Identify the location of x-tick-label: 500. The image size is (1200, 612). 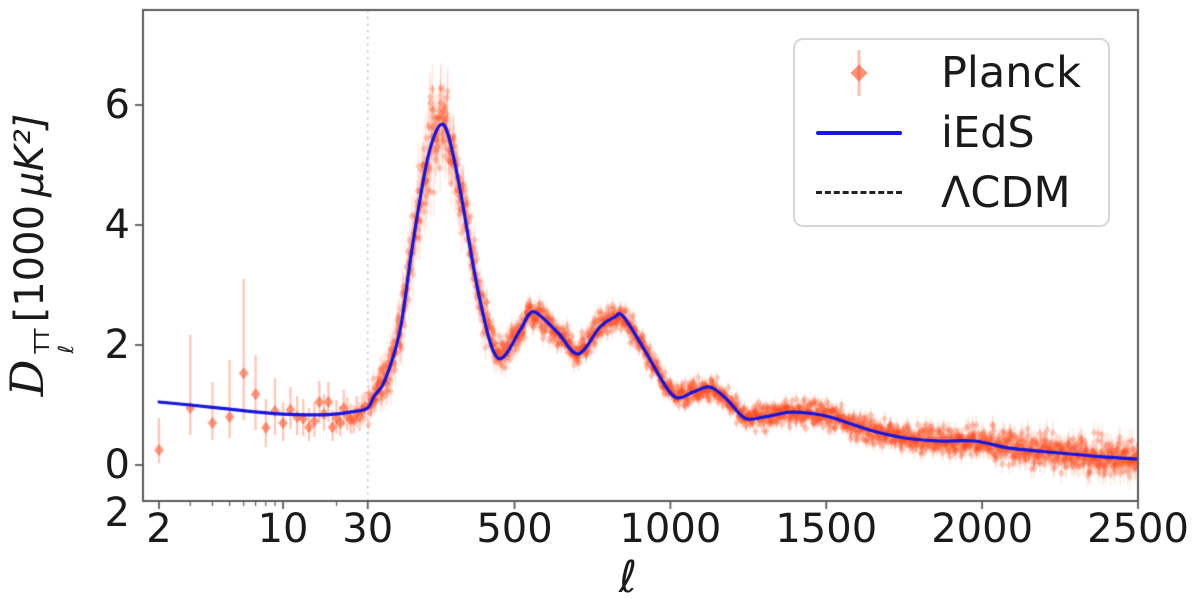
(514, 529).